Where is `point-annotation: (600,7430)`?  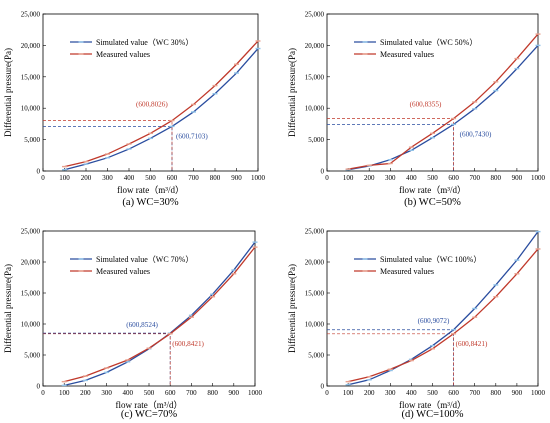 point-annotation: (600,7430) is located at coordinates (476, 134).